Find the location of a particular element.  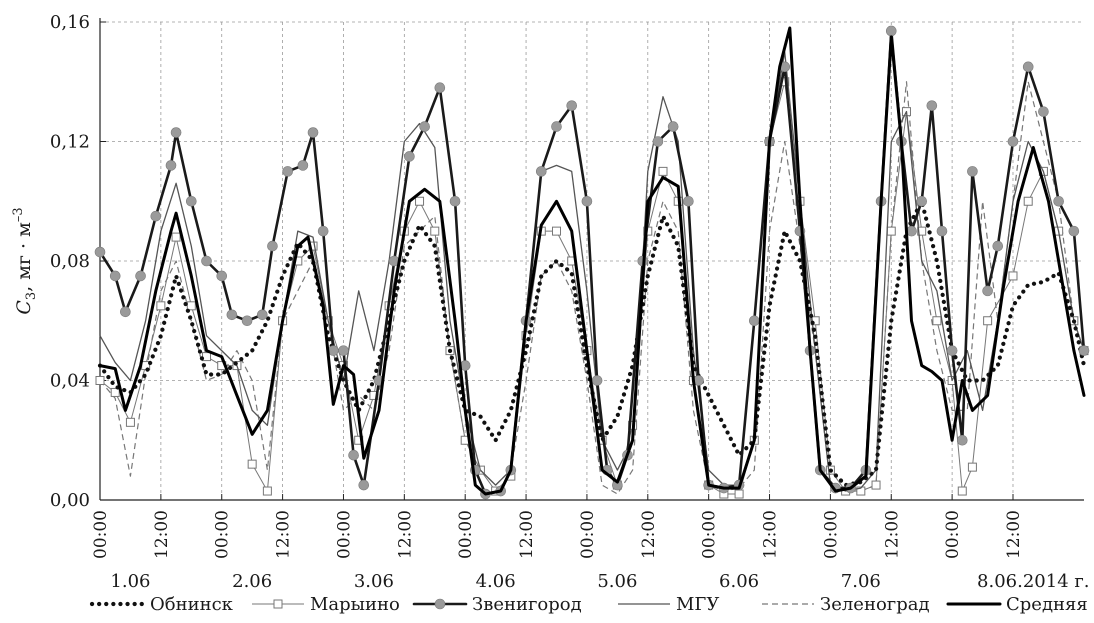

y-axis-title: C3, мг · м–3 is located at coordinates (25, 260).